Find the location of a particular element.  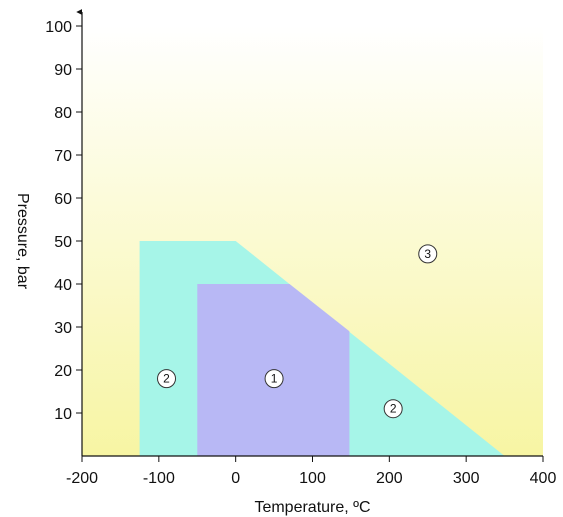

y-tick-label: 50 is located at coordinates (63, 242).